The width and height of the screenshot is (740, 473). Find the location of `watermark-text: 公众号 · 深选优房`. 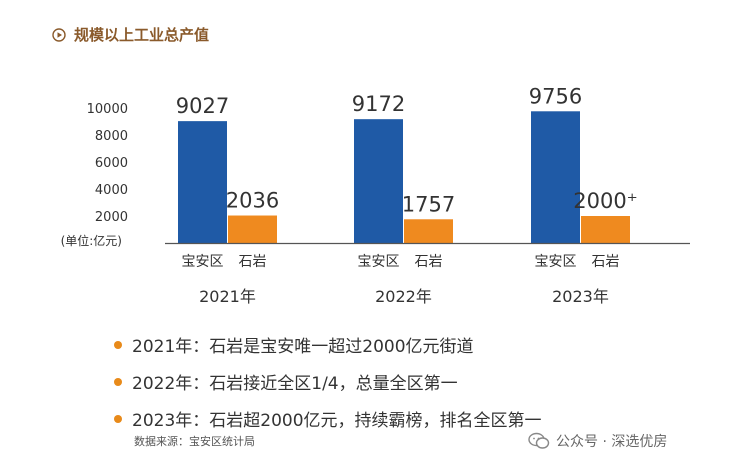

watermark-text: 公众号 · 深选优房 is located at coordinates (612, 442).